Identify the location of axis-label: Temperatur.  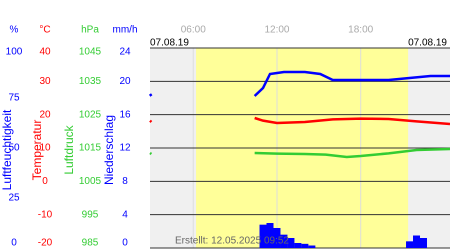
(37, 150).